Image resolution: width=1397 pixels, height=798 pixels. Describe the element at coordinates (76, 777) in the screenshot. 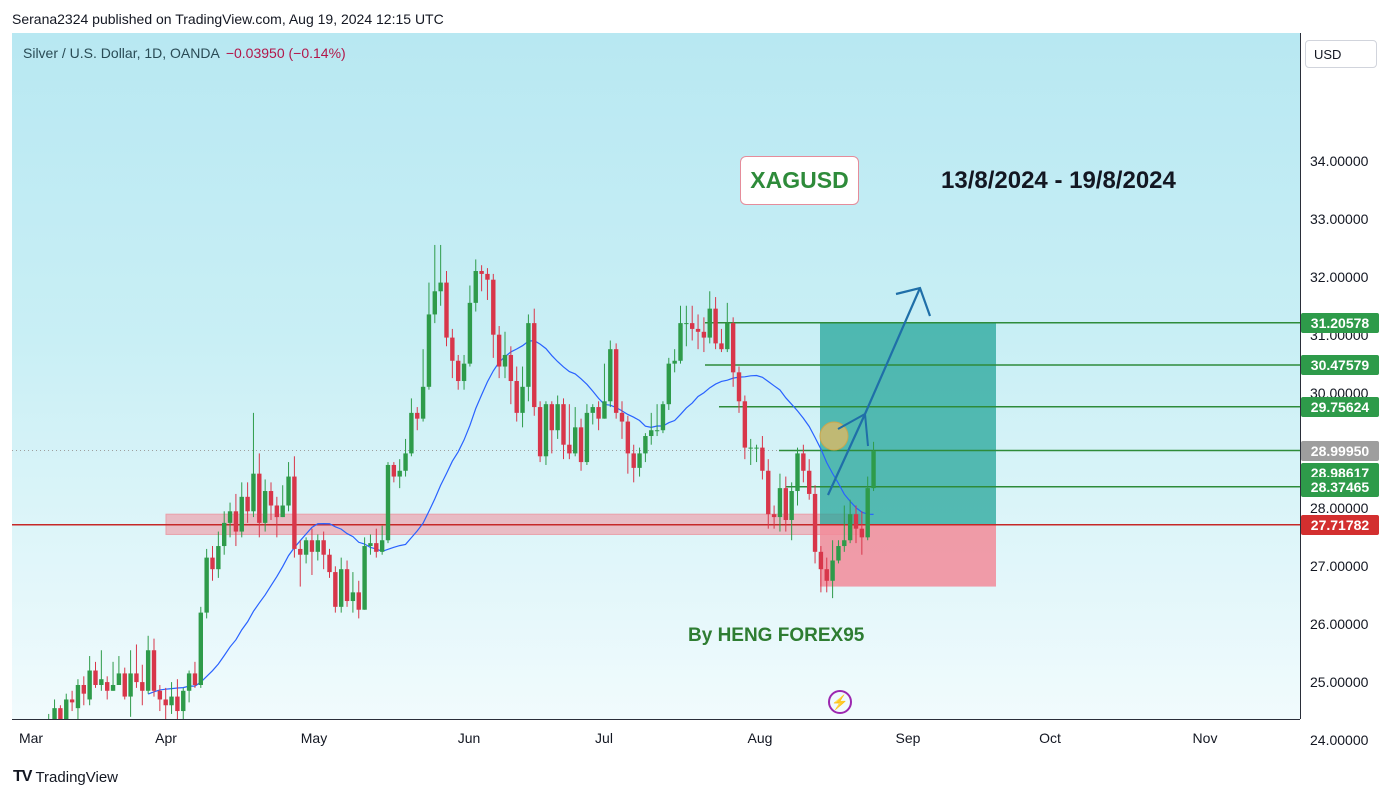

I see `brand-name: TradingView` at that location.